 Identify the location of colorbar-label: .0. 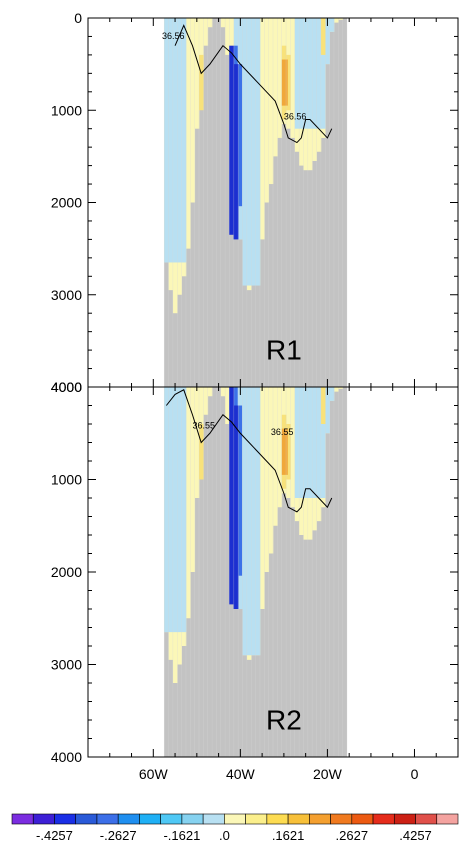
(224, 835).